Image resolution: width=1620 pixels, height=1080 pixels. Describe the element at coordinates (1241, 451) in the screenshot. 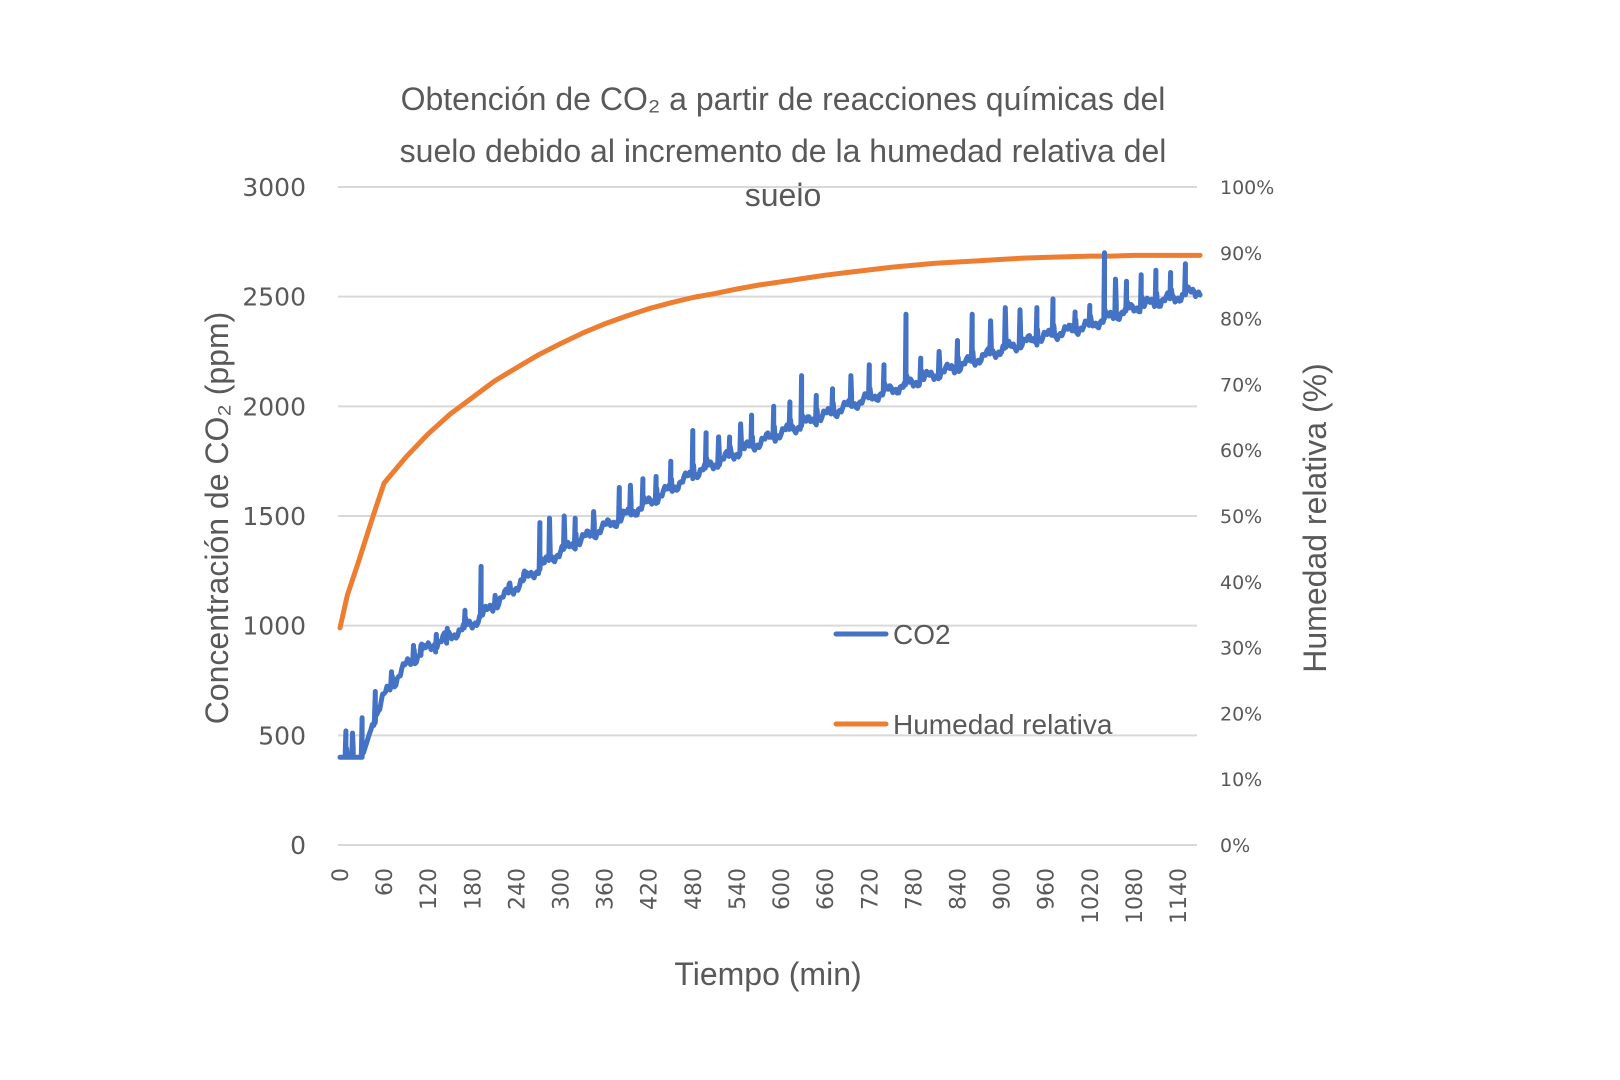

I see `y2-tick-label: 60%` at that location.